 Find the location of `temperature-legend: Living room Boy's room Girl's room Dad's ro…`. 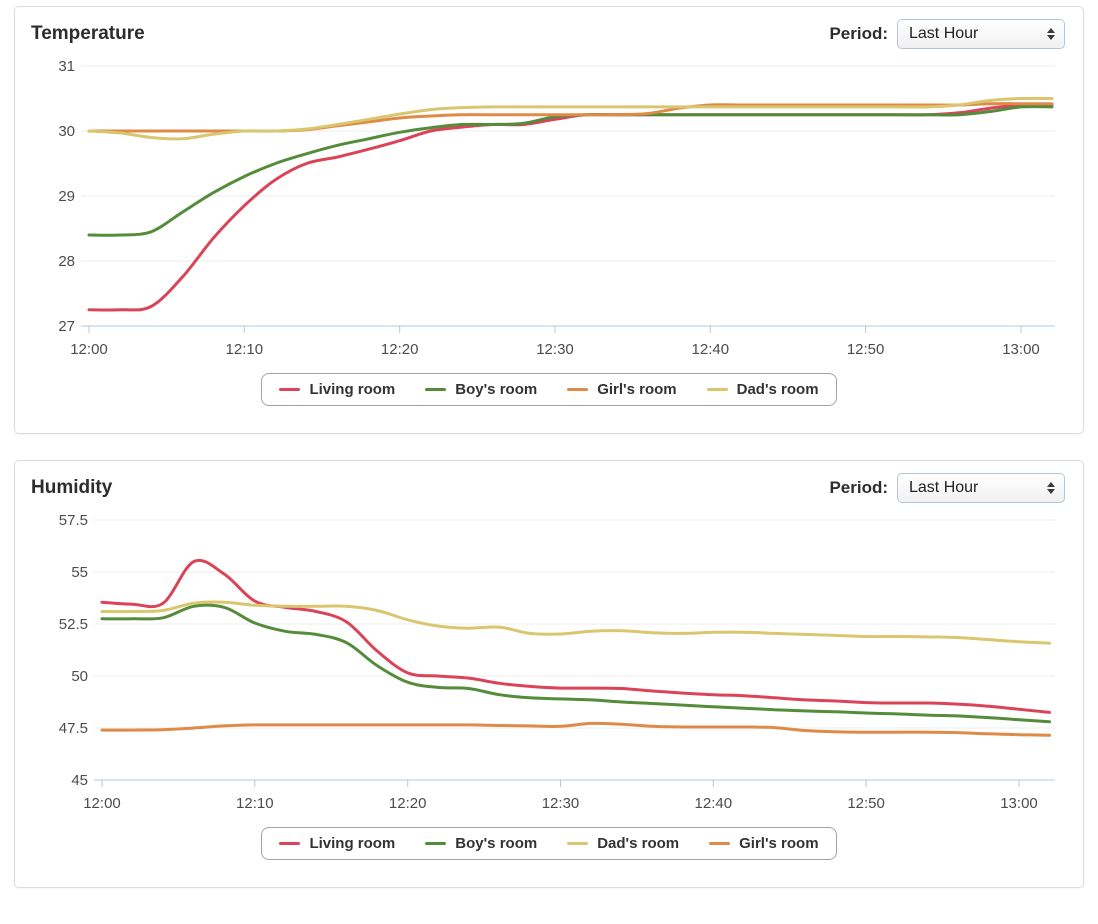

temperature-legend: Living room Boy's room Girl's room Dad's ro… is located at coordinates (549, 389).